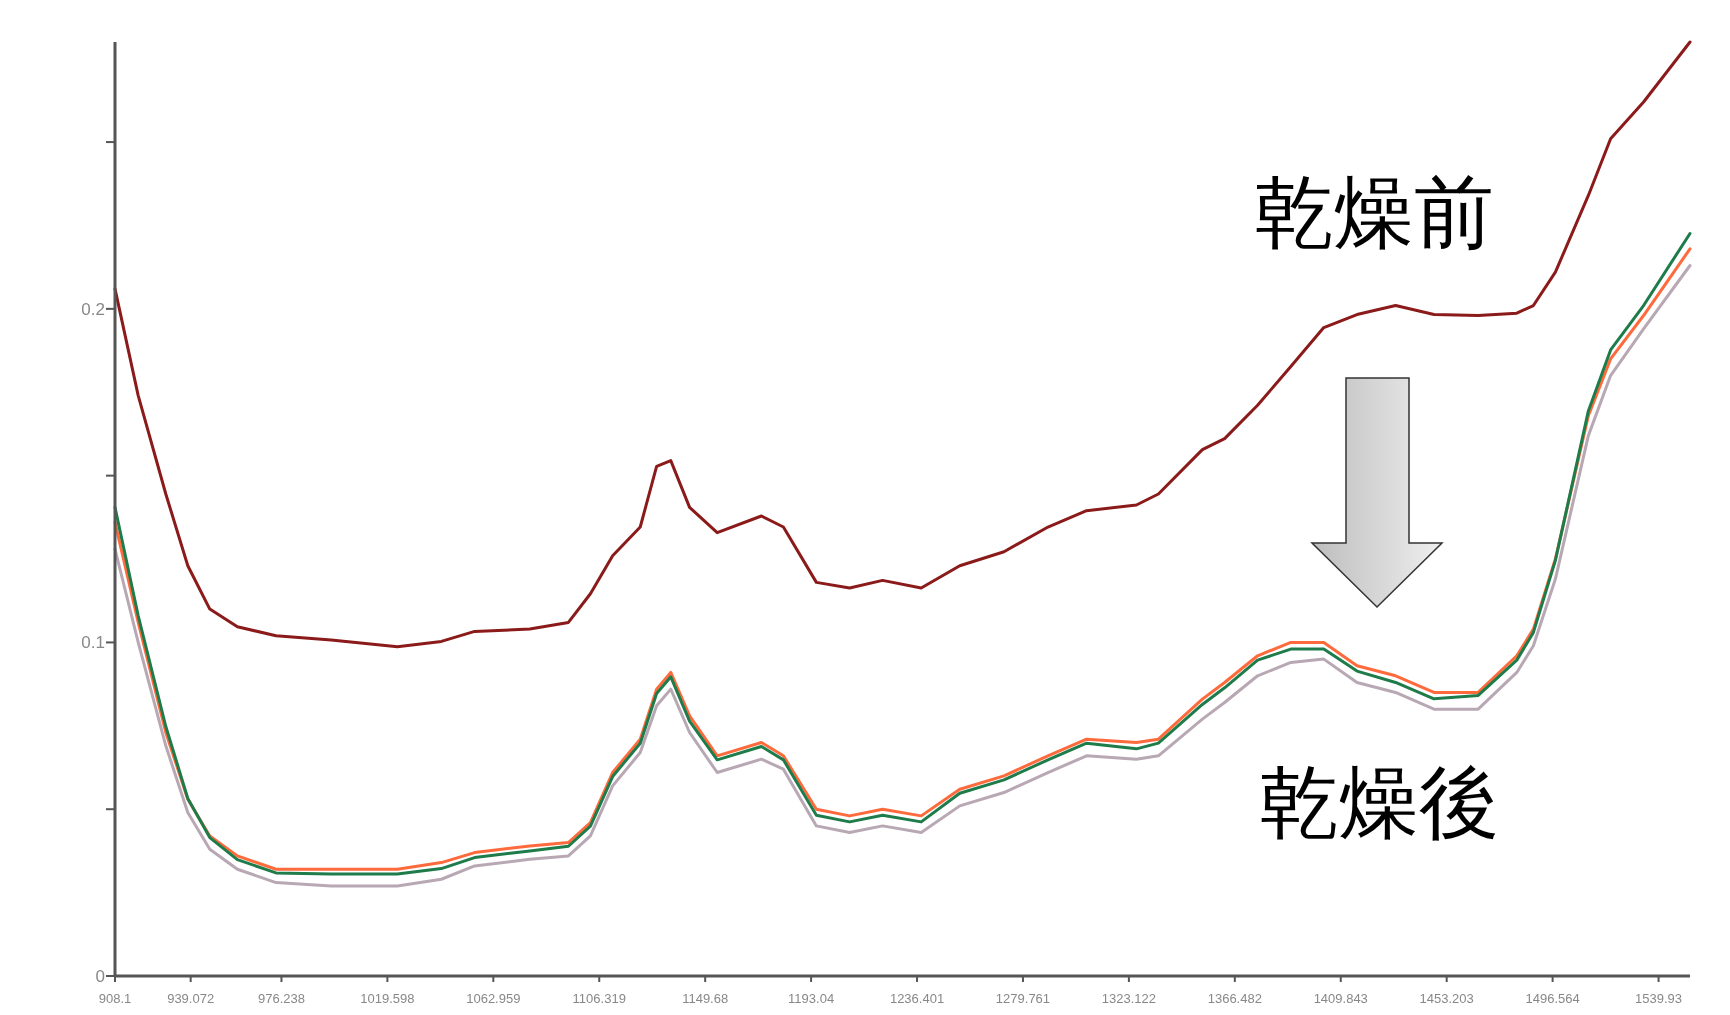  Describe the element at coordinates (705, 998) in the screenshot. I see `x-tick-label: 1149.68` at that location.